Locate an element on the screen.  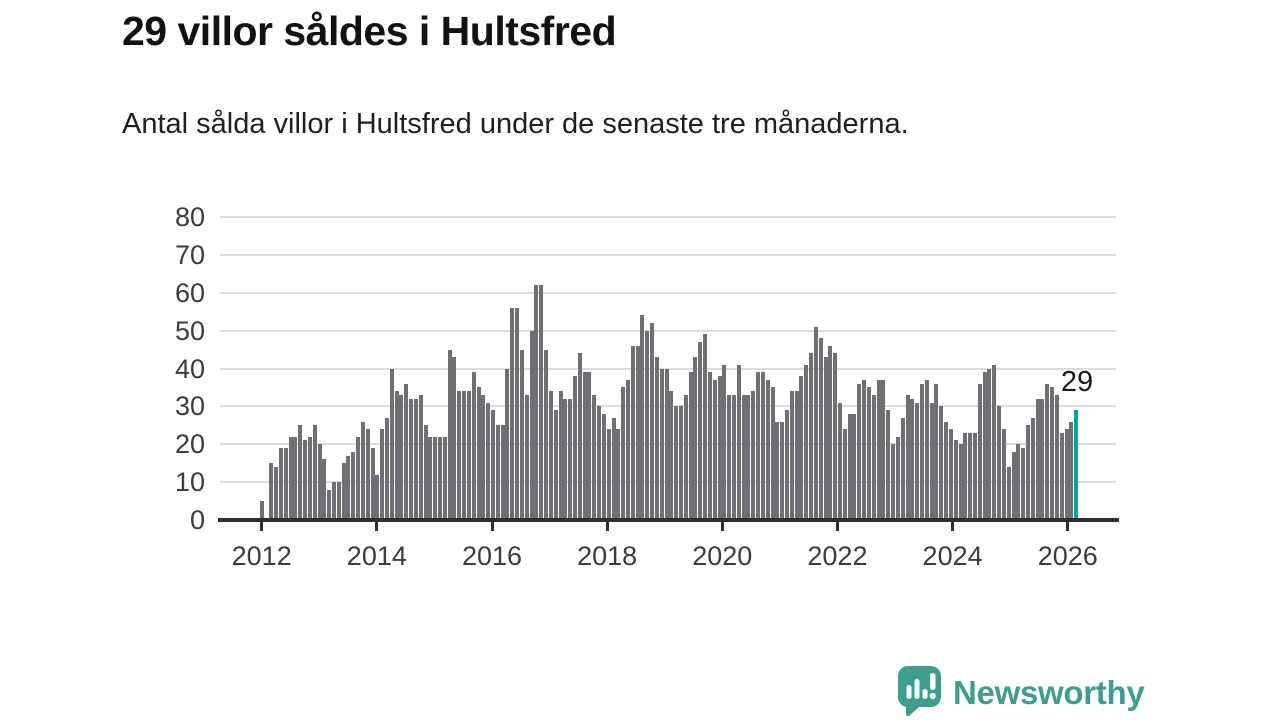
y-tick-label: 60 is located at coordinates (189, 292).